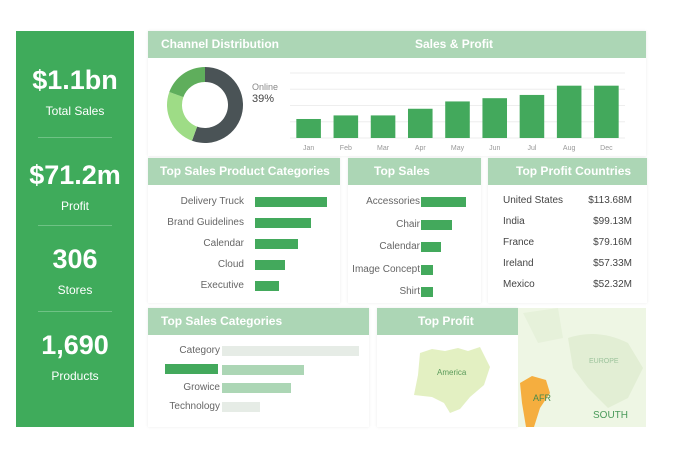 The width and height of the screenshot is (680, 453). What do you see at coordinates (409, 291) in the screenshot?
I see `bar-label: Shirt` at bounding box center [409, 291].